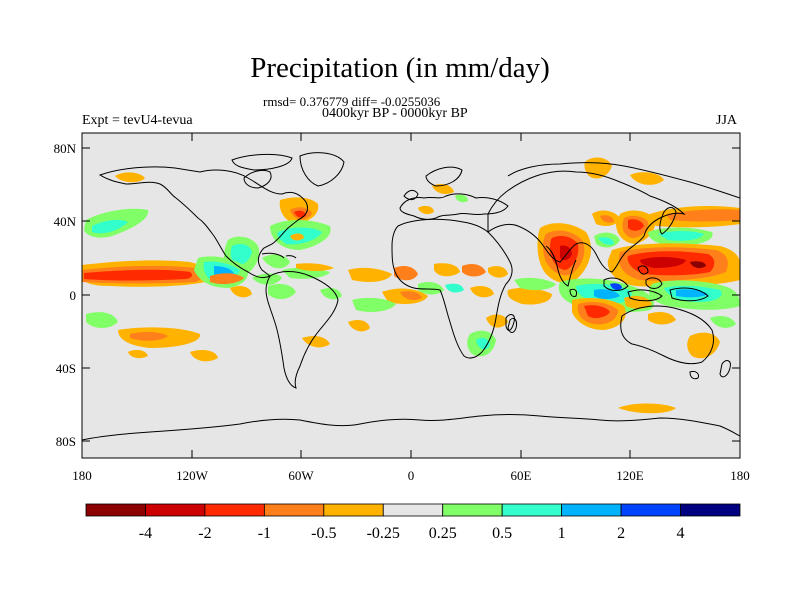 Image resolution: width=800 pixels, height=600 pixels. What do you see at coordinates (323, 533) in the screenshot?
I see `colorbar-label: -0.5` at bounding box center [323, 533].